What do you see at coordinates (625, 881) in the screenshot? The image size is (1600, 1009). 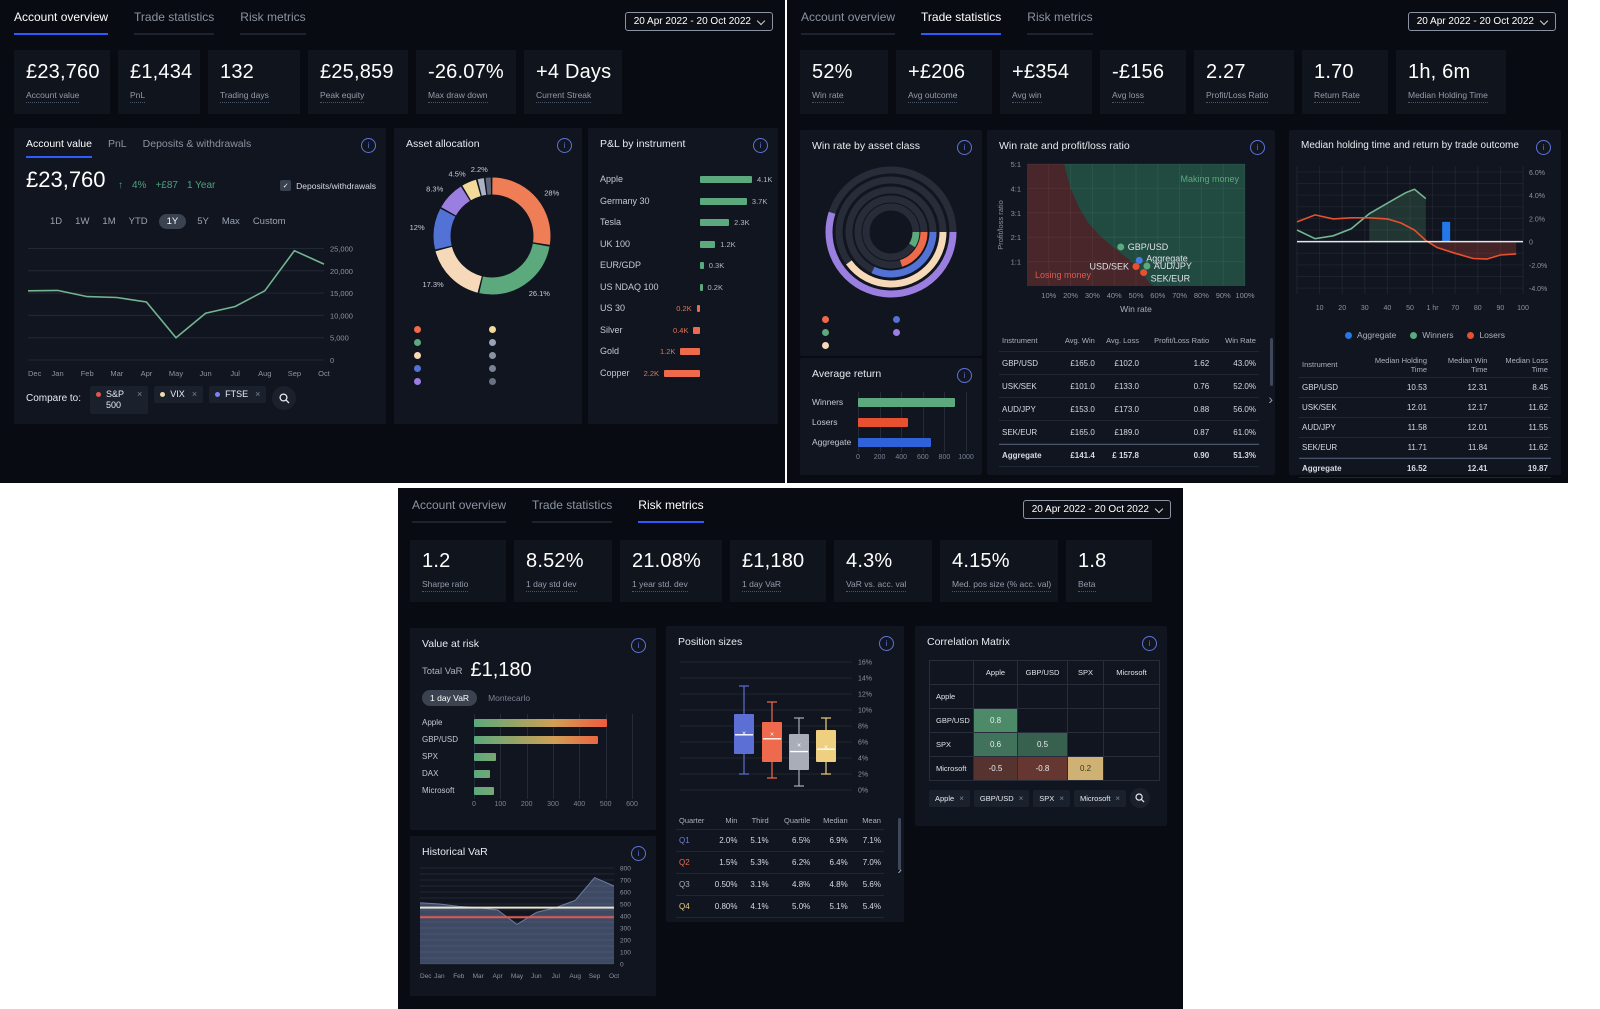 I see `svg-text: 700` at bounding box center [625, 881].